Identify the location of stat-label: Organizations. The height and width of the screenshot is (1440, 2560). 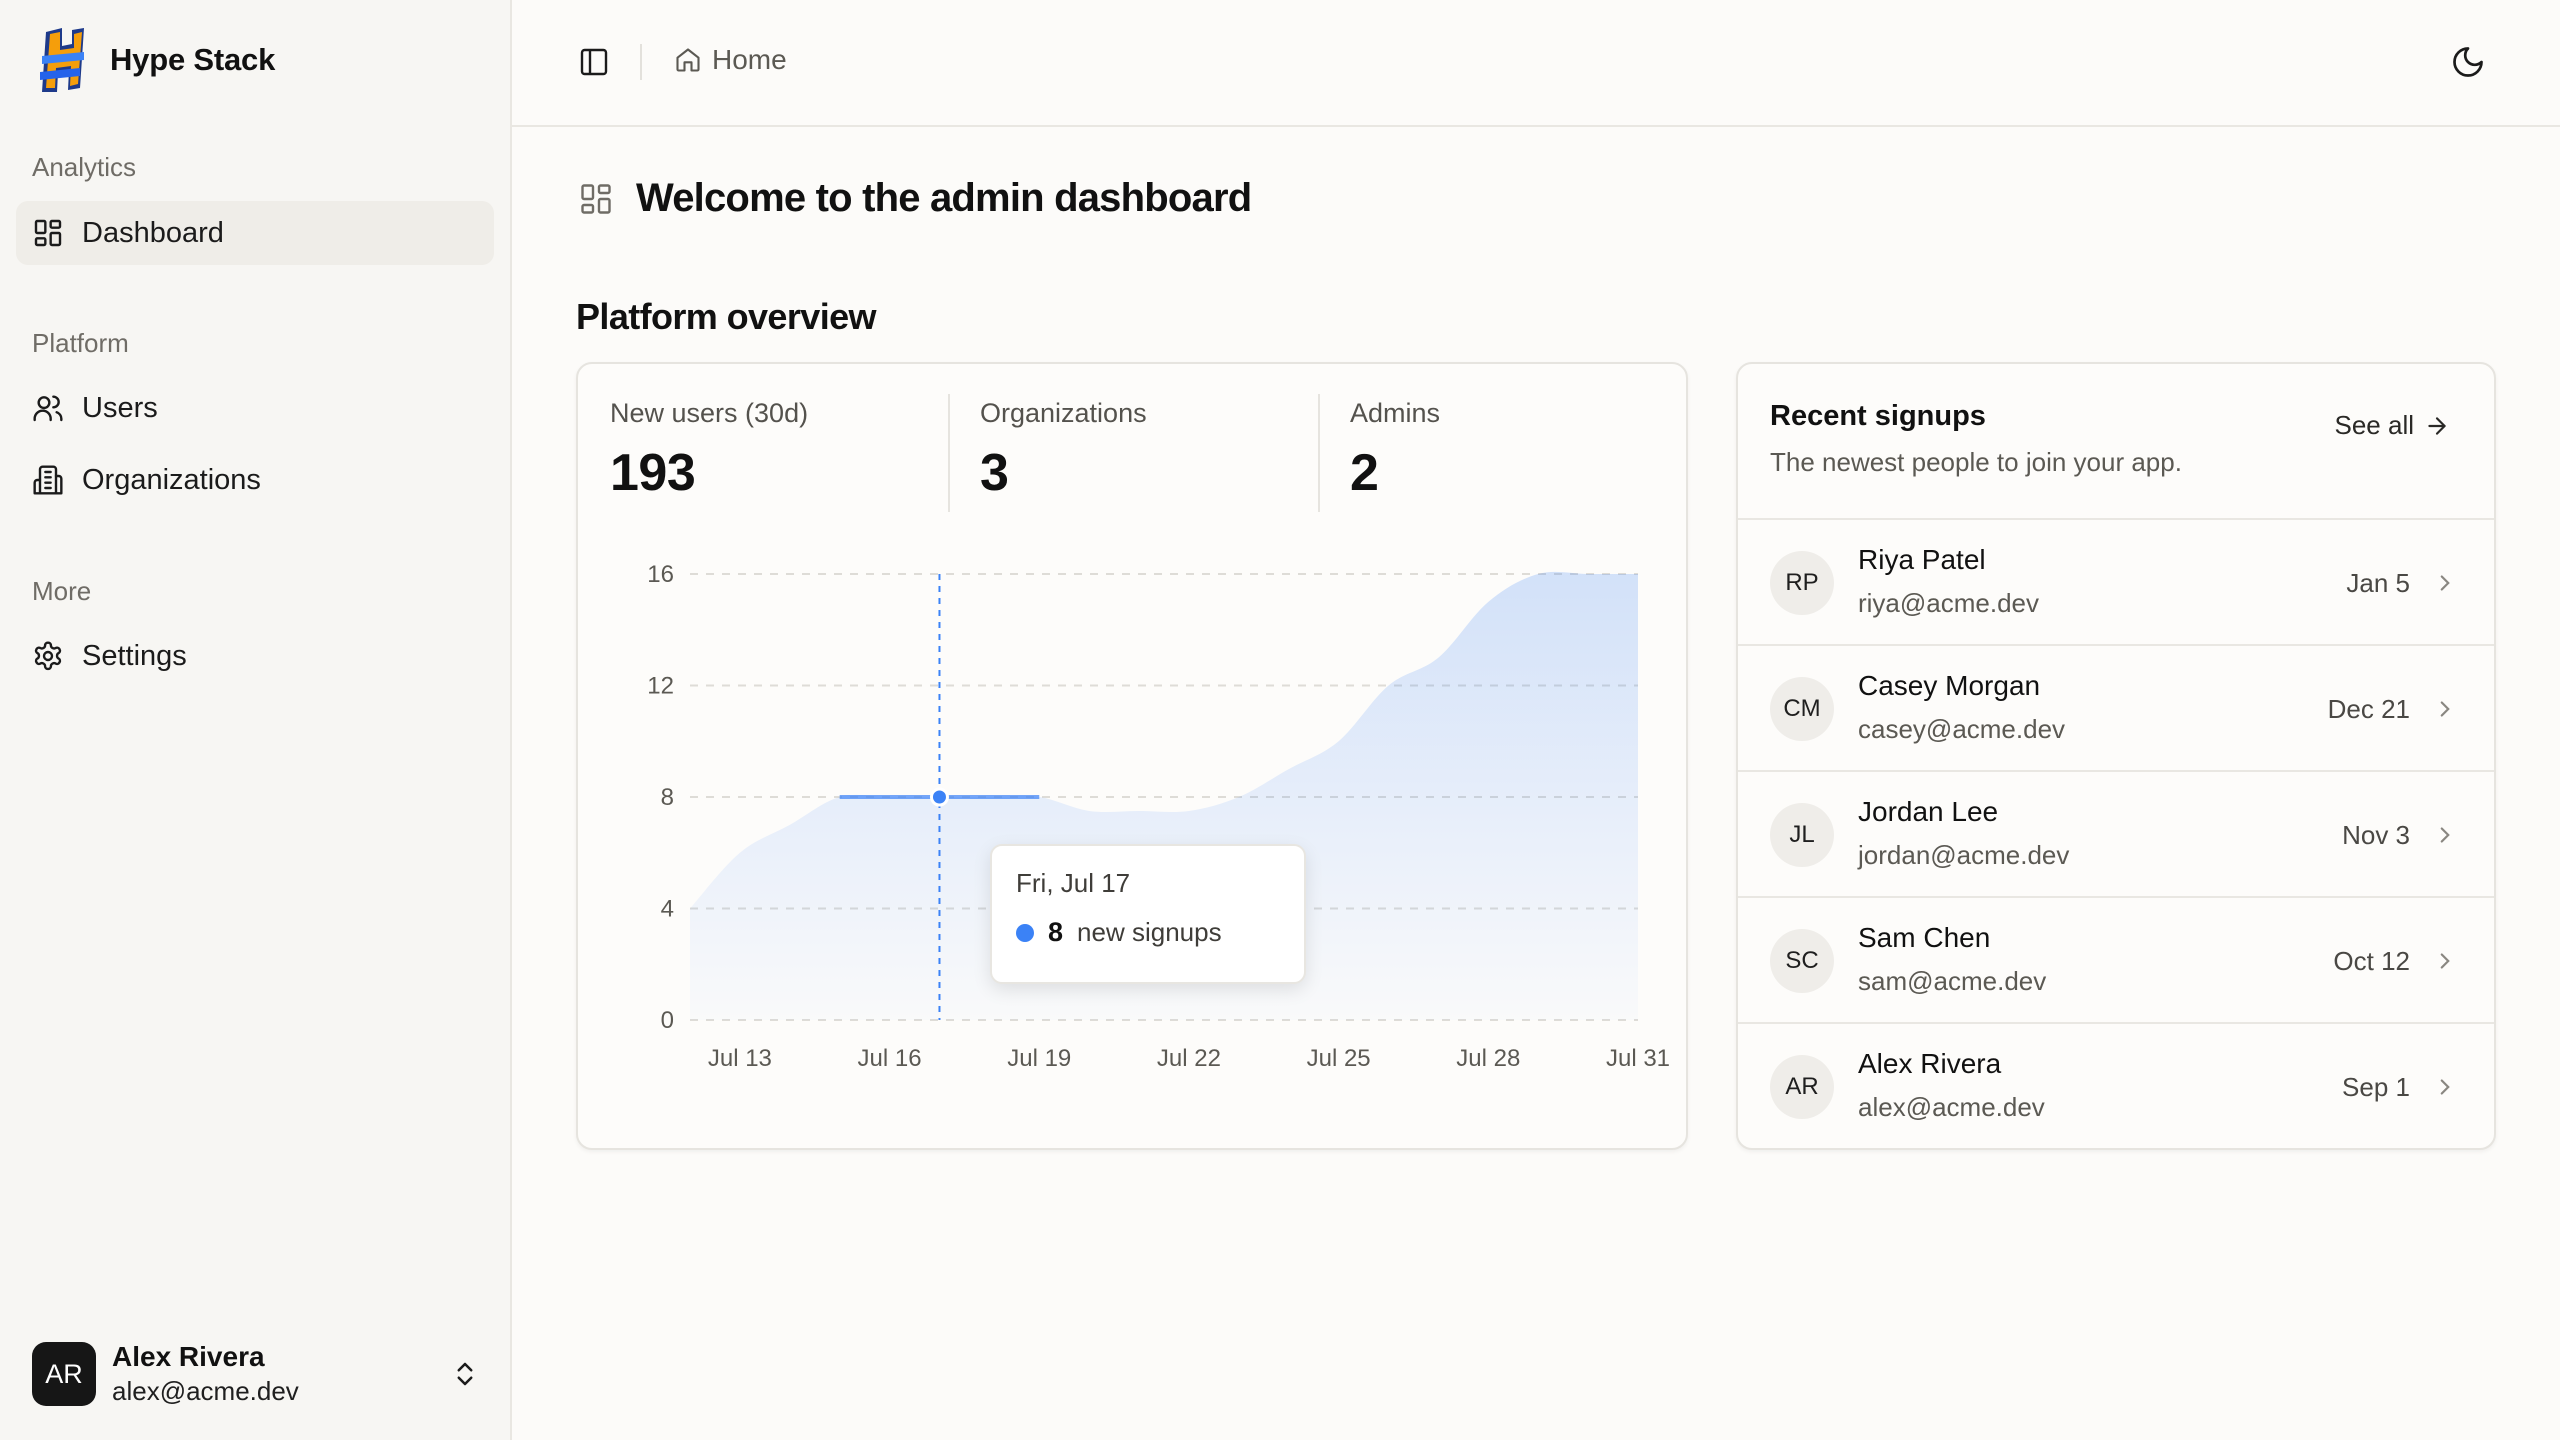
(1063, 413).